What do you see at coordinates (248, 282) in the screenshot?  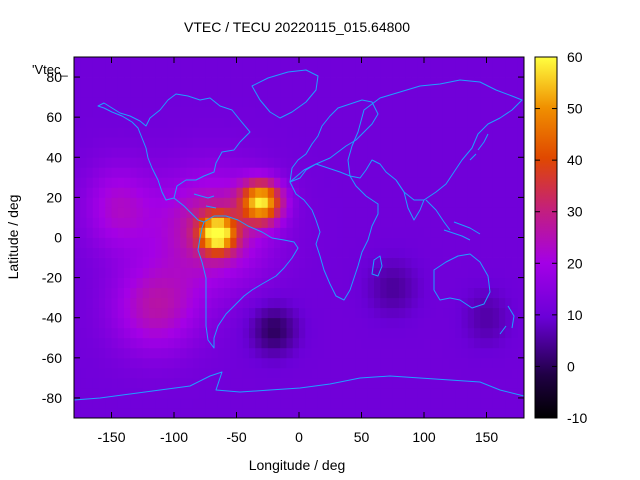 I see `coastline-south-america` at bounding box center [248, 282].